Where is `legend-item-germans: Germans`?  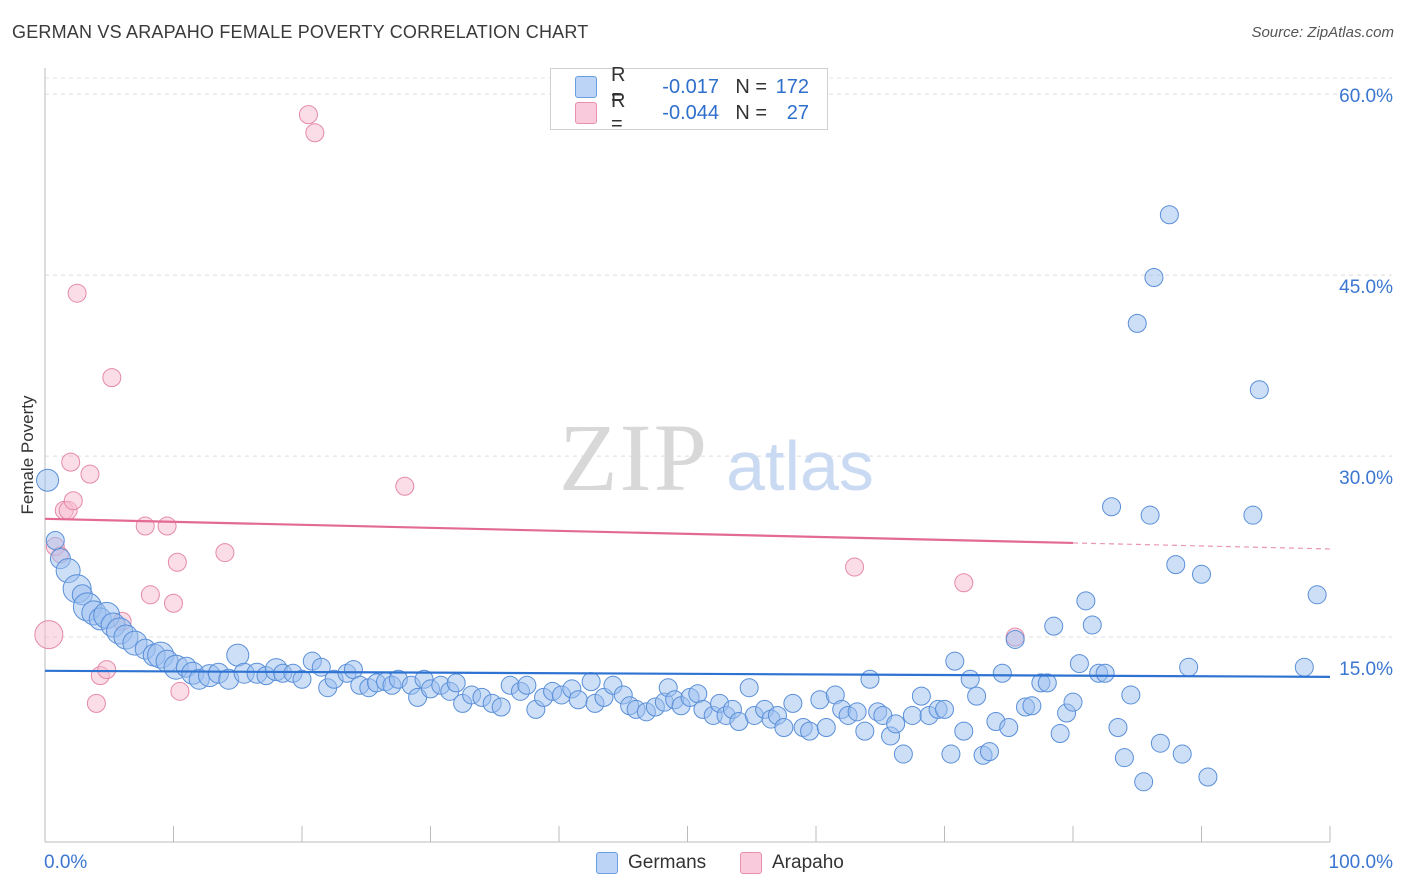 legend-item-germans: Germans is located at coordinates (651, 863).